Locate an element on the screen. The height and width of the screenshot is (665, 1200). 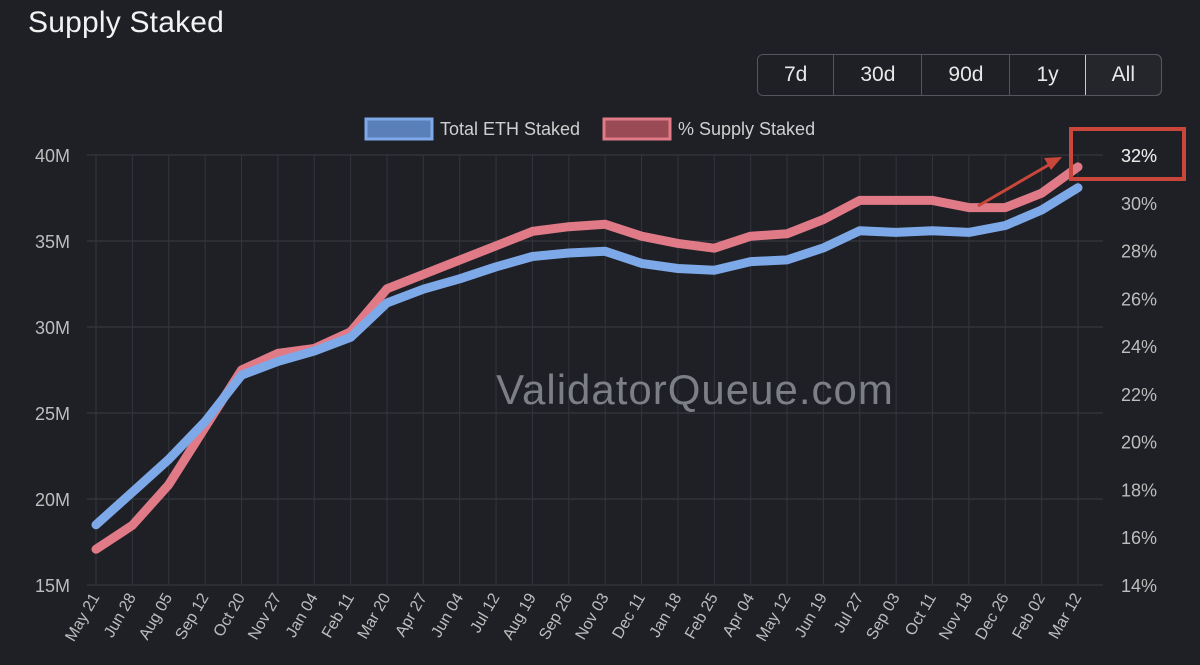
y-axis-right: 32% 30% 28% 26% 24% 22% 20% 18% 16% 14% is located at coordinates (1139, 371).